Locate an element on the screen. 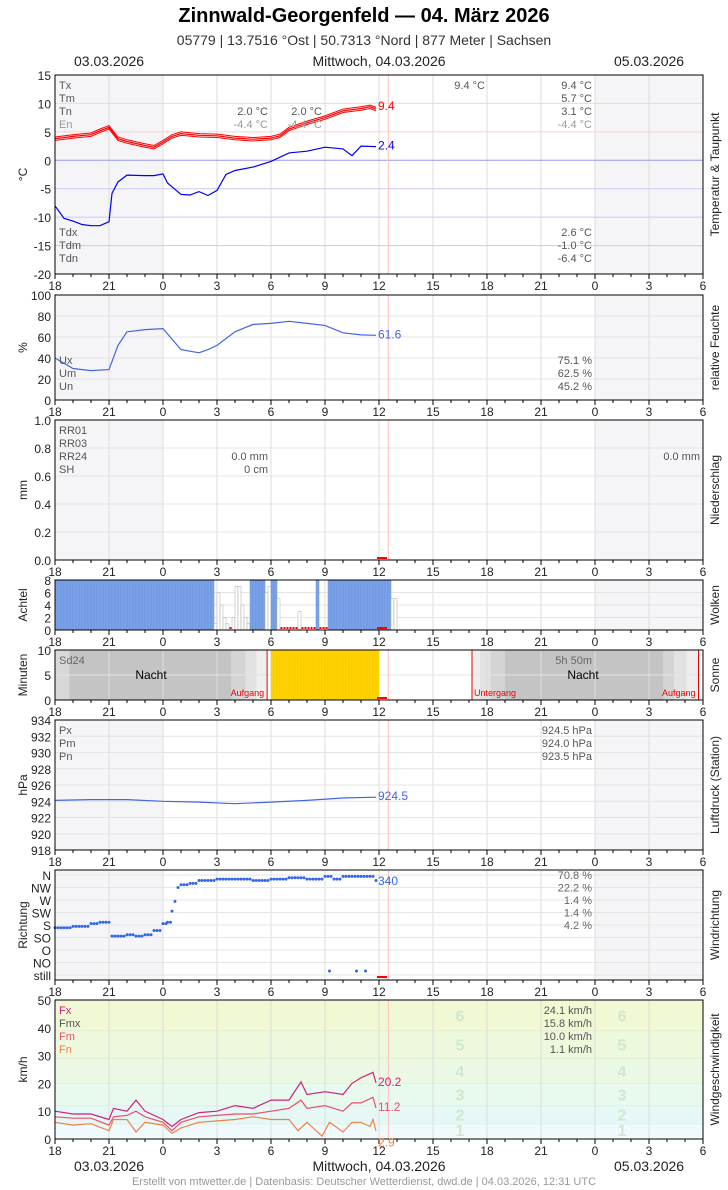 The width and height of the screenshot is (728, 1190). panel-wind: km/h Windgeschwindigkeit is located at coordinates (369, 1071).